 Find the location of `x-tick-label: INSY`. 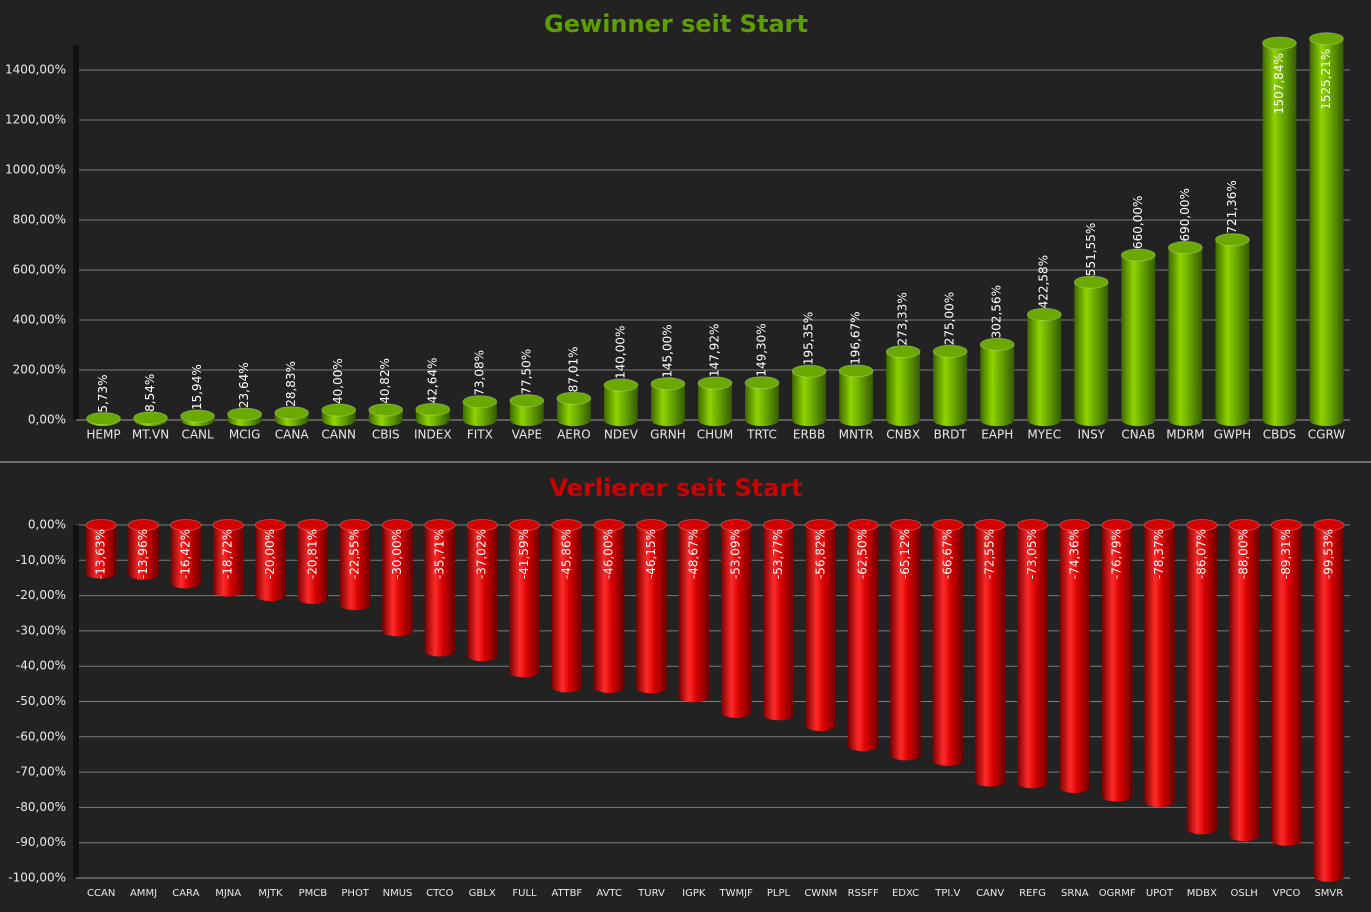

x-tick-label: INSY is located at coordinates (1092, 435).